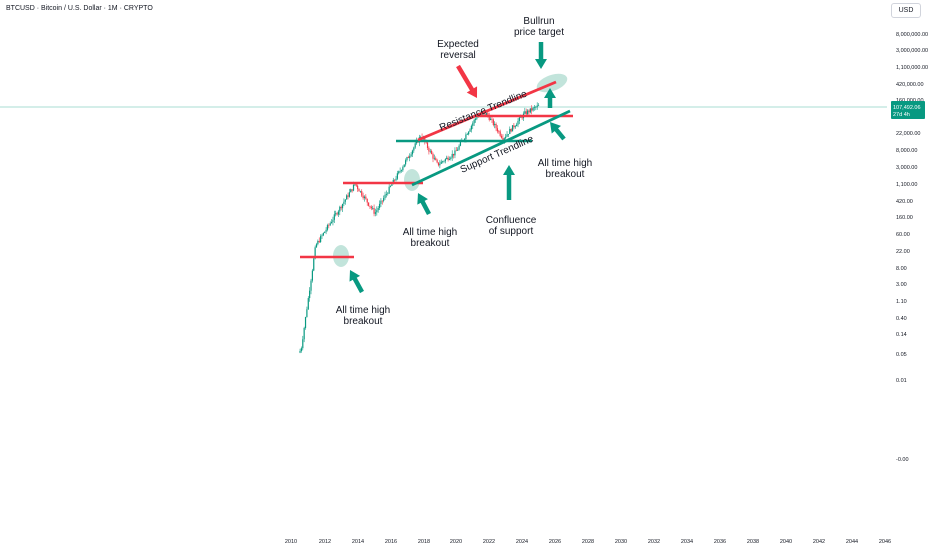  Describe the element at coordinates (325, 542) in the screenshot. I see `x-tick-label: 2012` at that location.